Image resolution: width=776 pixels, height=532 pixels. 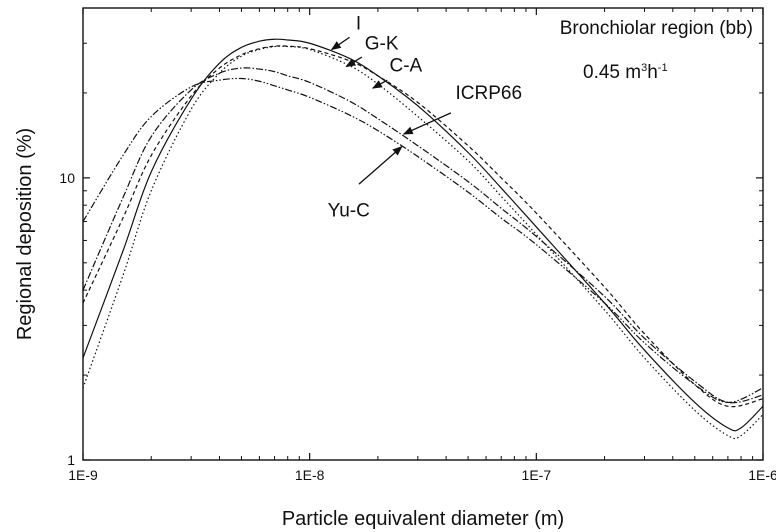 I want to click on flow-rate-exponent-minus-1: -1, so click(x=663, y=68).